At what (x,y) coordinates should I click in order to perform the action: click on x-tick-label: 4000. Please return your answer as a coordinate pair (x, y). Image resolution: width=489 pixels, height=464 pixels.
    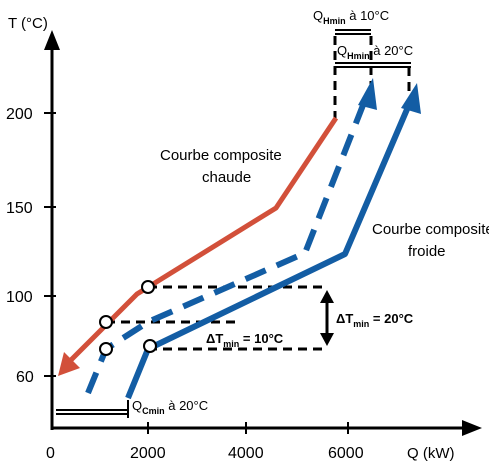
    Looking at the image, I should click on (246, 453).